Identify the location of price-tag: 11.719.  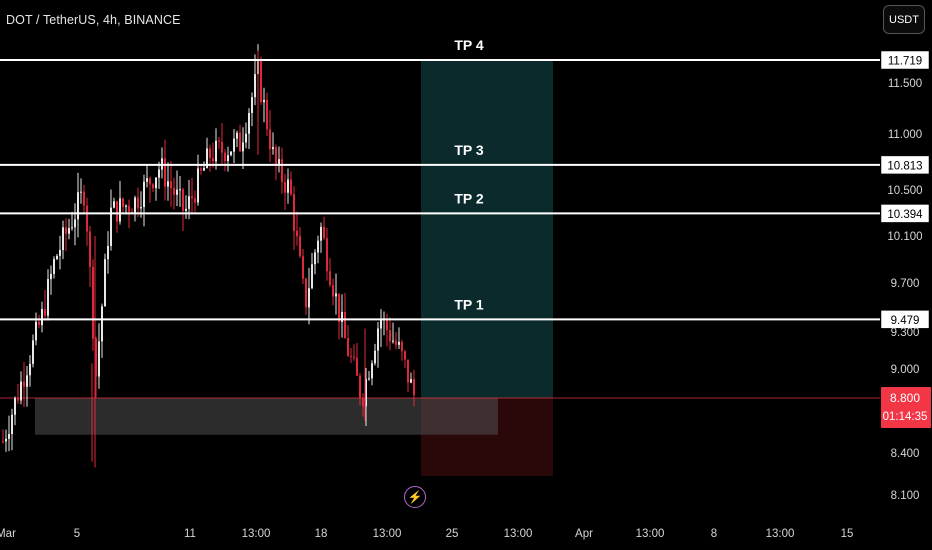
(905, 62).